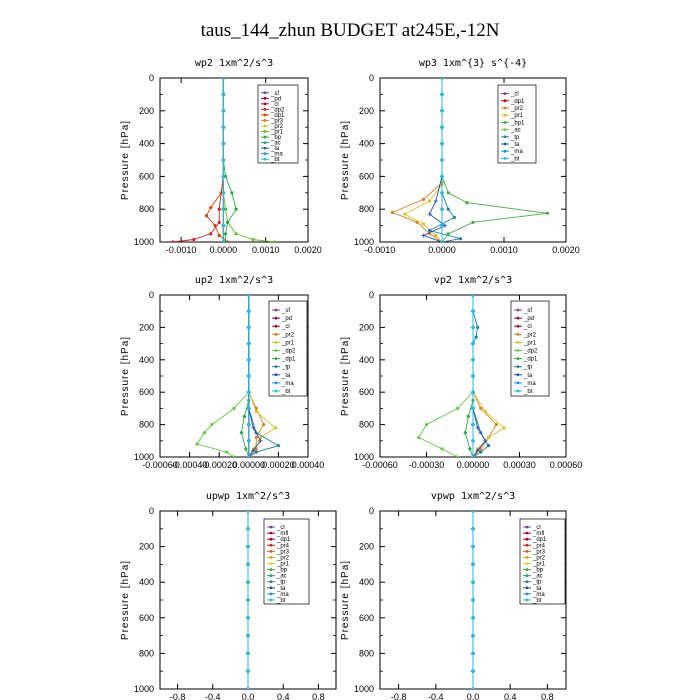 This screenshot has height=700, width=700. I want to click on x-tick-label: 0.00040, so click(308, 465).